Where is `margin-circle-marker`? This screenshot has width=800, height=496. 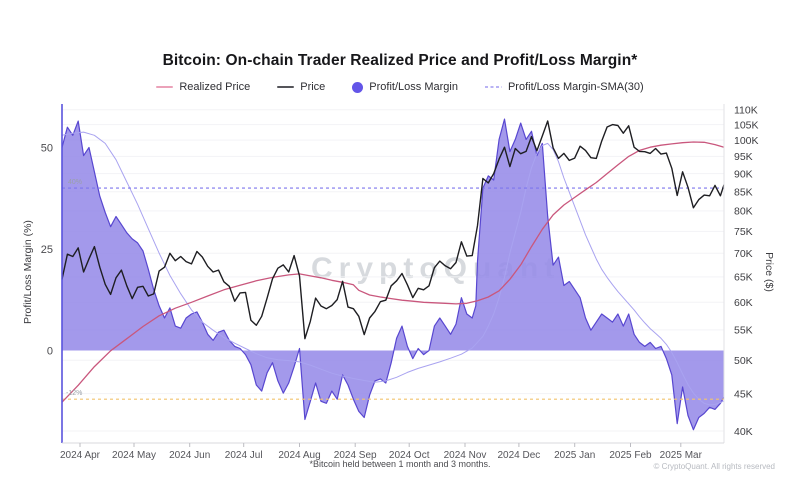
margin-circle-marker is located at coordinates (358, 87).